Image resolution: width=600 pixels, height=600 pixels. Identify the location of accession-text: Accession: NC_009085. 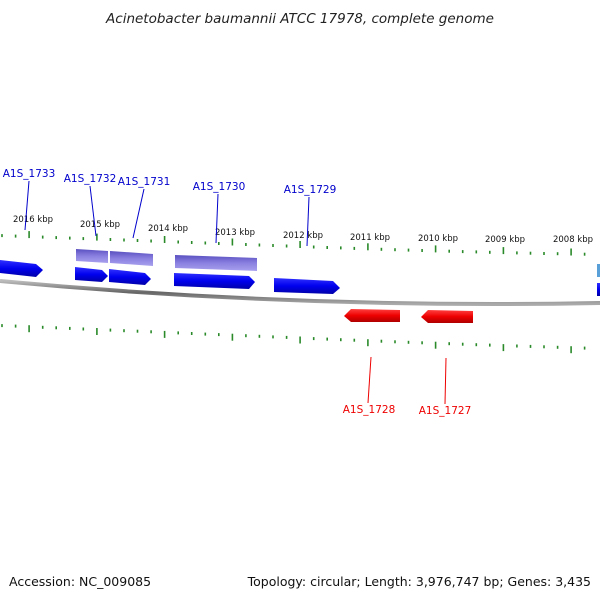
(80, 581).